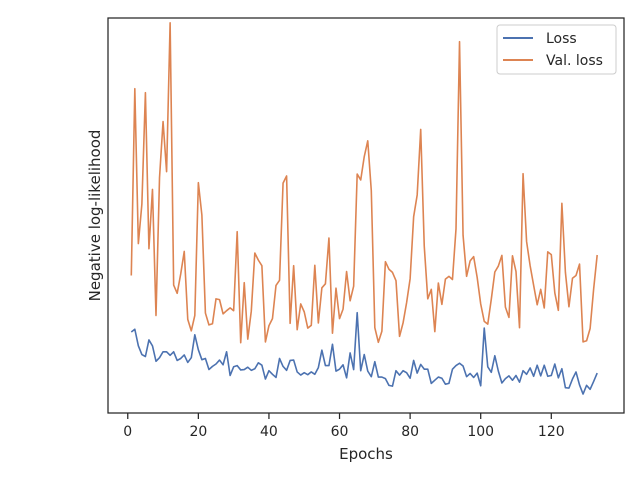 This screenshot has height=480, width=640. I want to click on x-tick-label: 0, so click(127, 432).